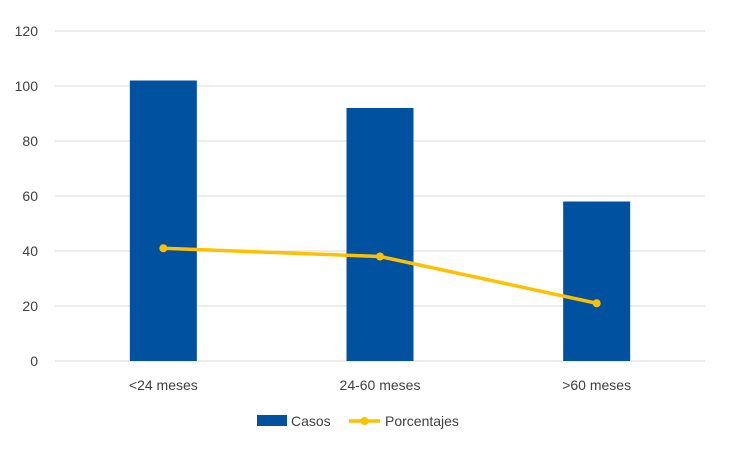 The image size is (749, 457). Describe the element at coordinates (163, 385) in the screenshot. I see `x-tick-label: <24 meses` at that location.